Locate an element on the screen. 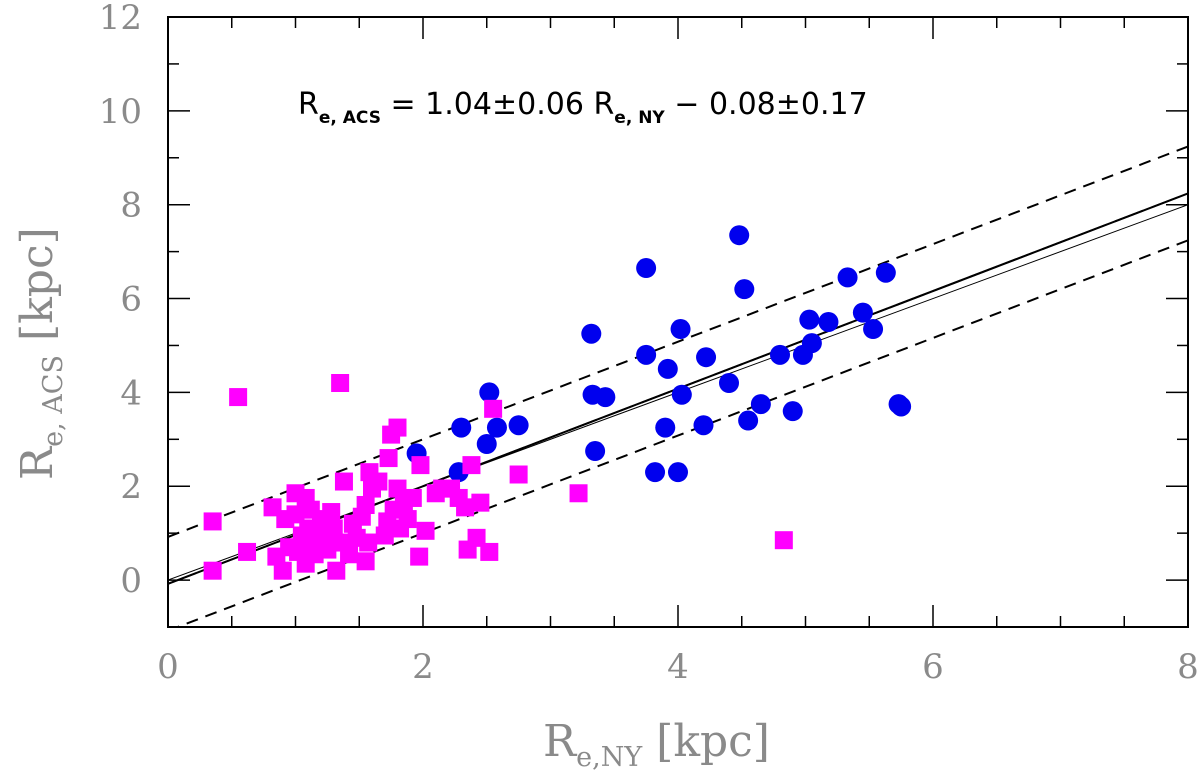 The height and width of the screenshot is (774, 1200). eq-mid: = 1.04±0.06 R is located at coordinates (497, 104).